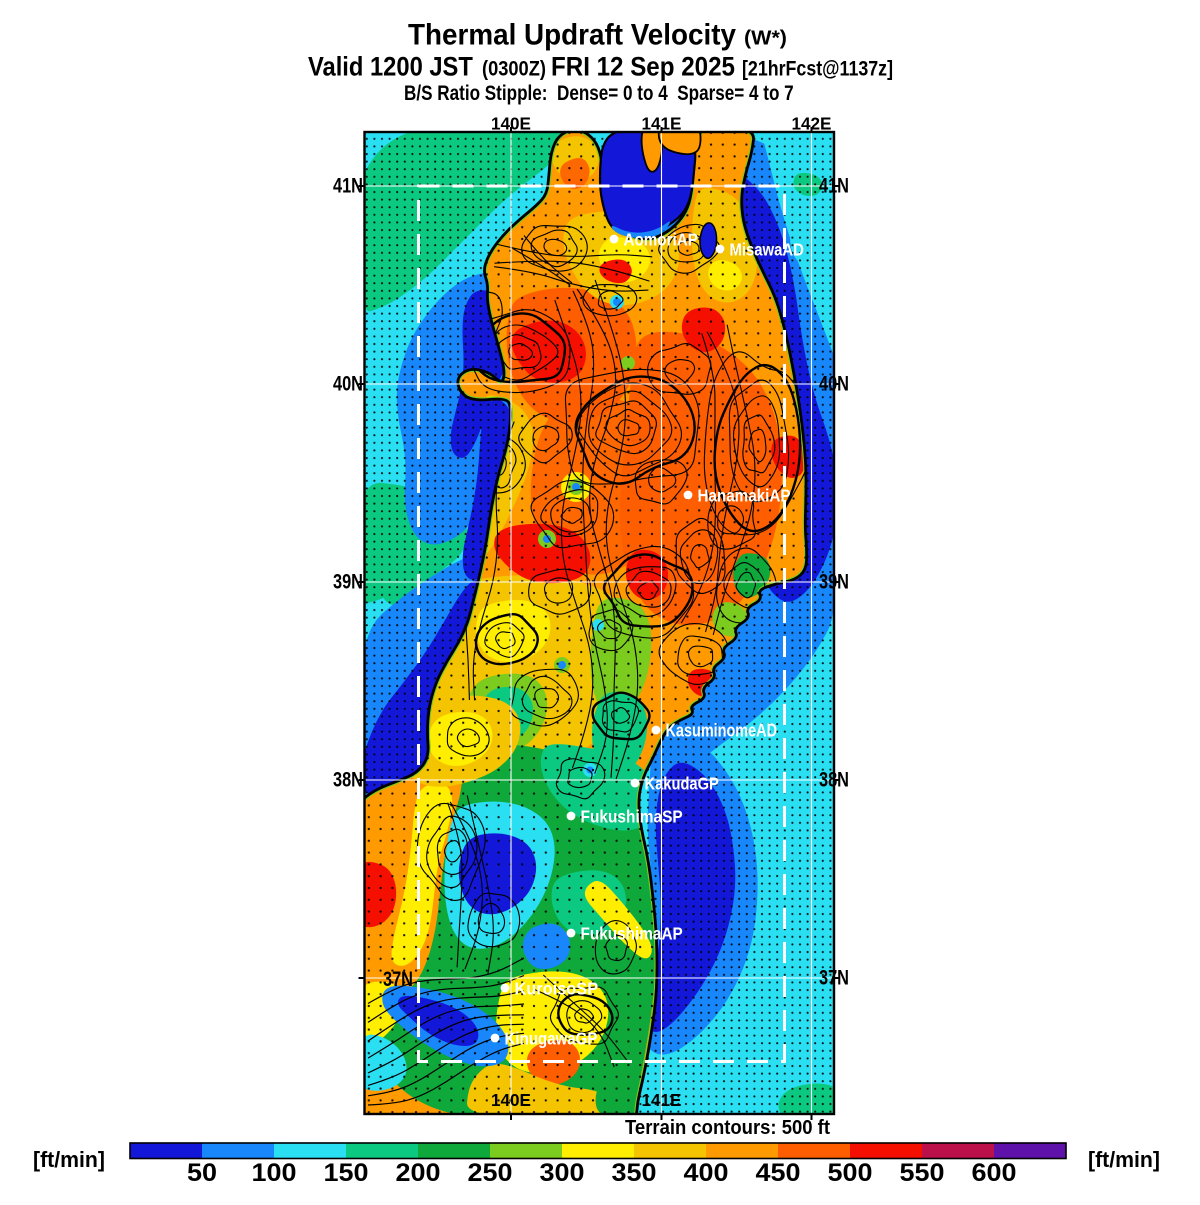  Describe the element at coordinates (765, 38) in the screenshot. I see `svg-text: (W*)` at that location.